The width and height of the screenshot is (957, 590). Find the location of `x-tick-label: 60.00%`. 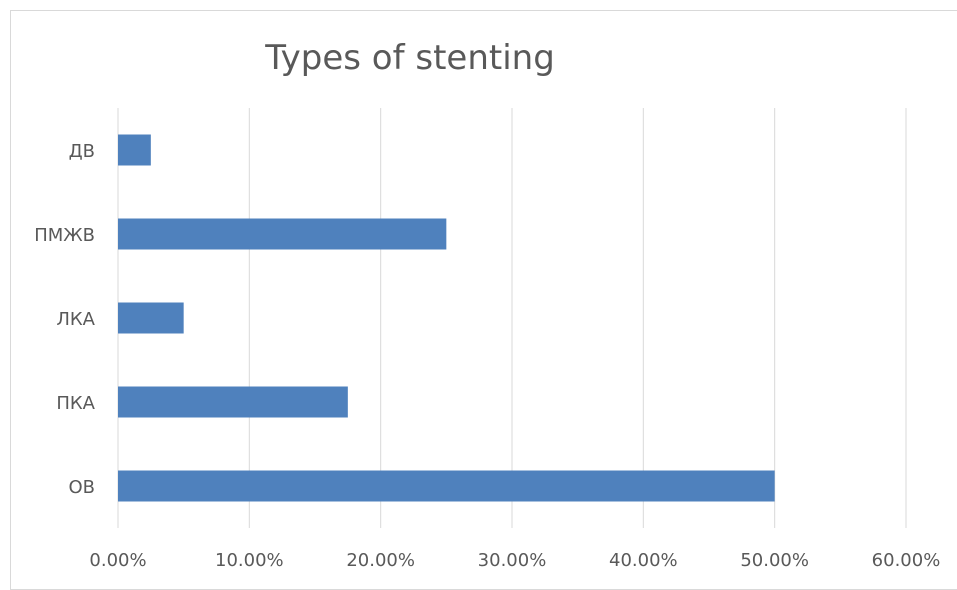

x-tick-label: 60.00% is located at coordinates (906, 560).